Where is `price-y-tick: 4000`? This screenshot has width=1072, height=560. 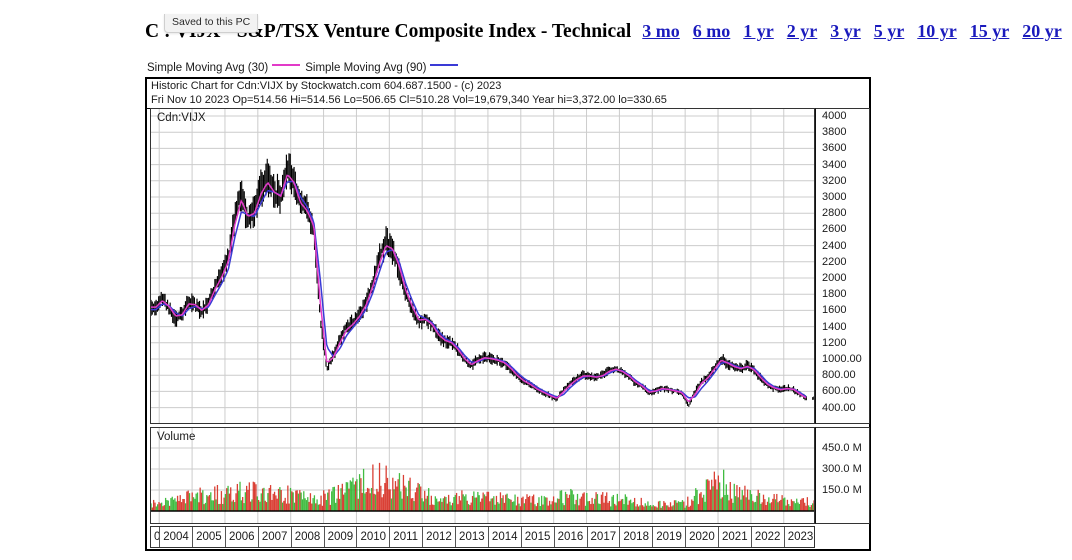 price-y-tick: 4000 is located at coordinates (834, 116).